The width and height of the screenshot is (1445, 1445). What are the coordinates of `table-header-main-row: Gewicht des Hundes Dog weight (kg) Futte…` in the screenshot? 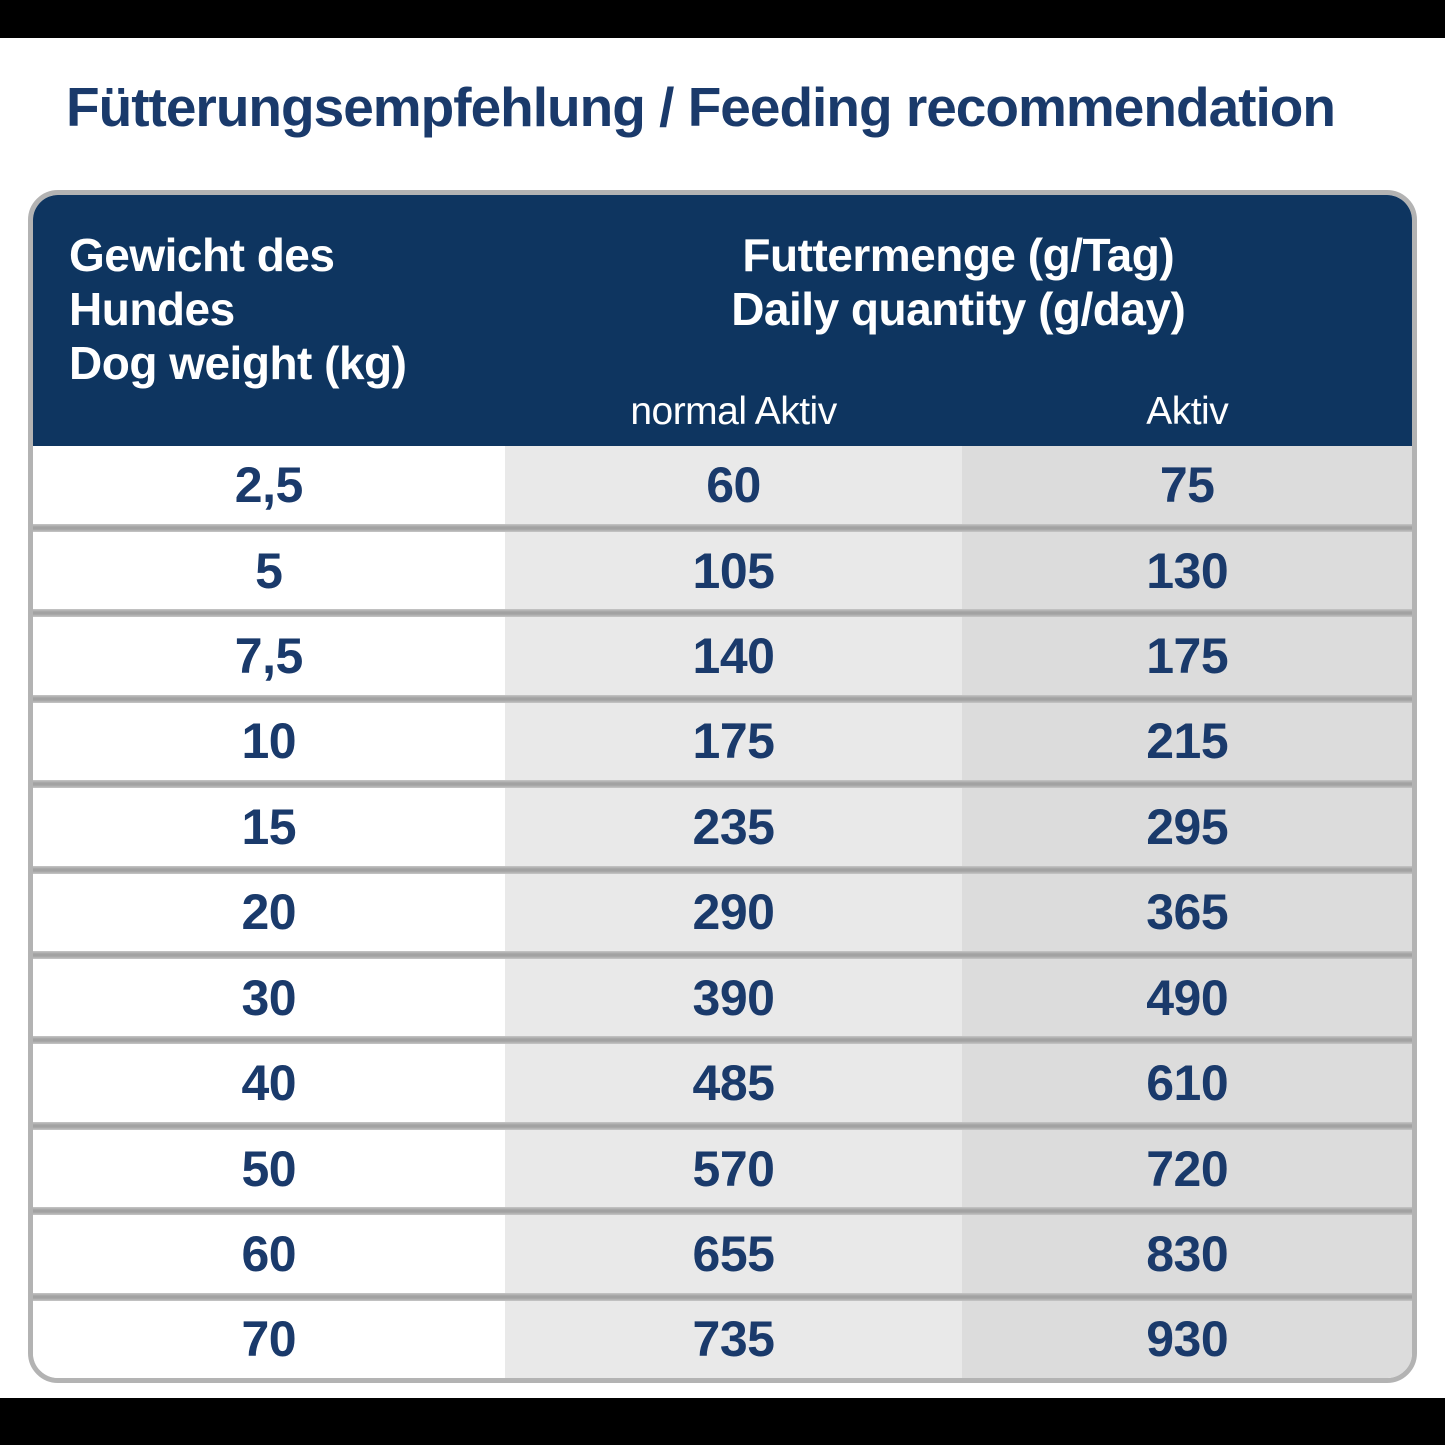 It's located at (722, 292).